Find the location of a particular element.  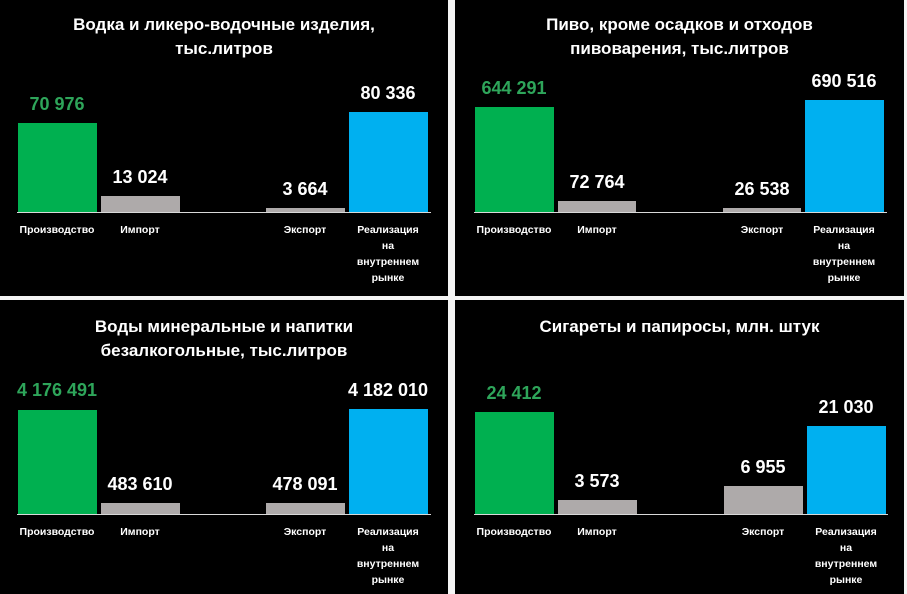

chart-title-line2: безалкогольные, тыс.литров is located at coordinates (224, 350).